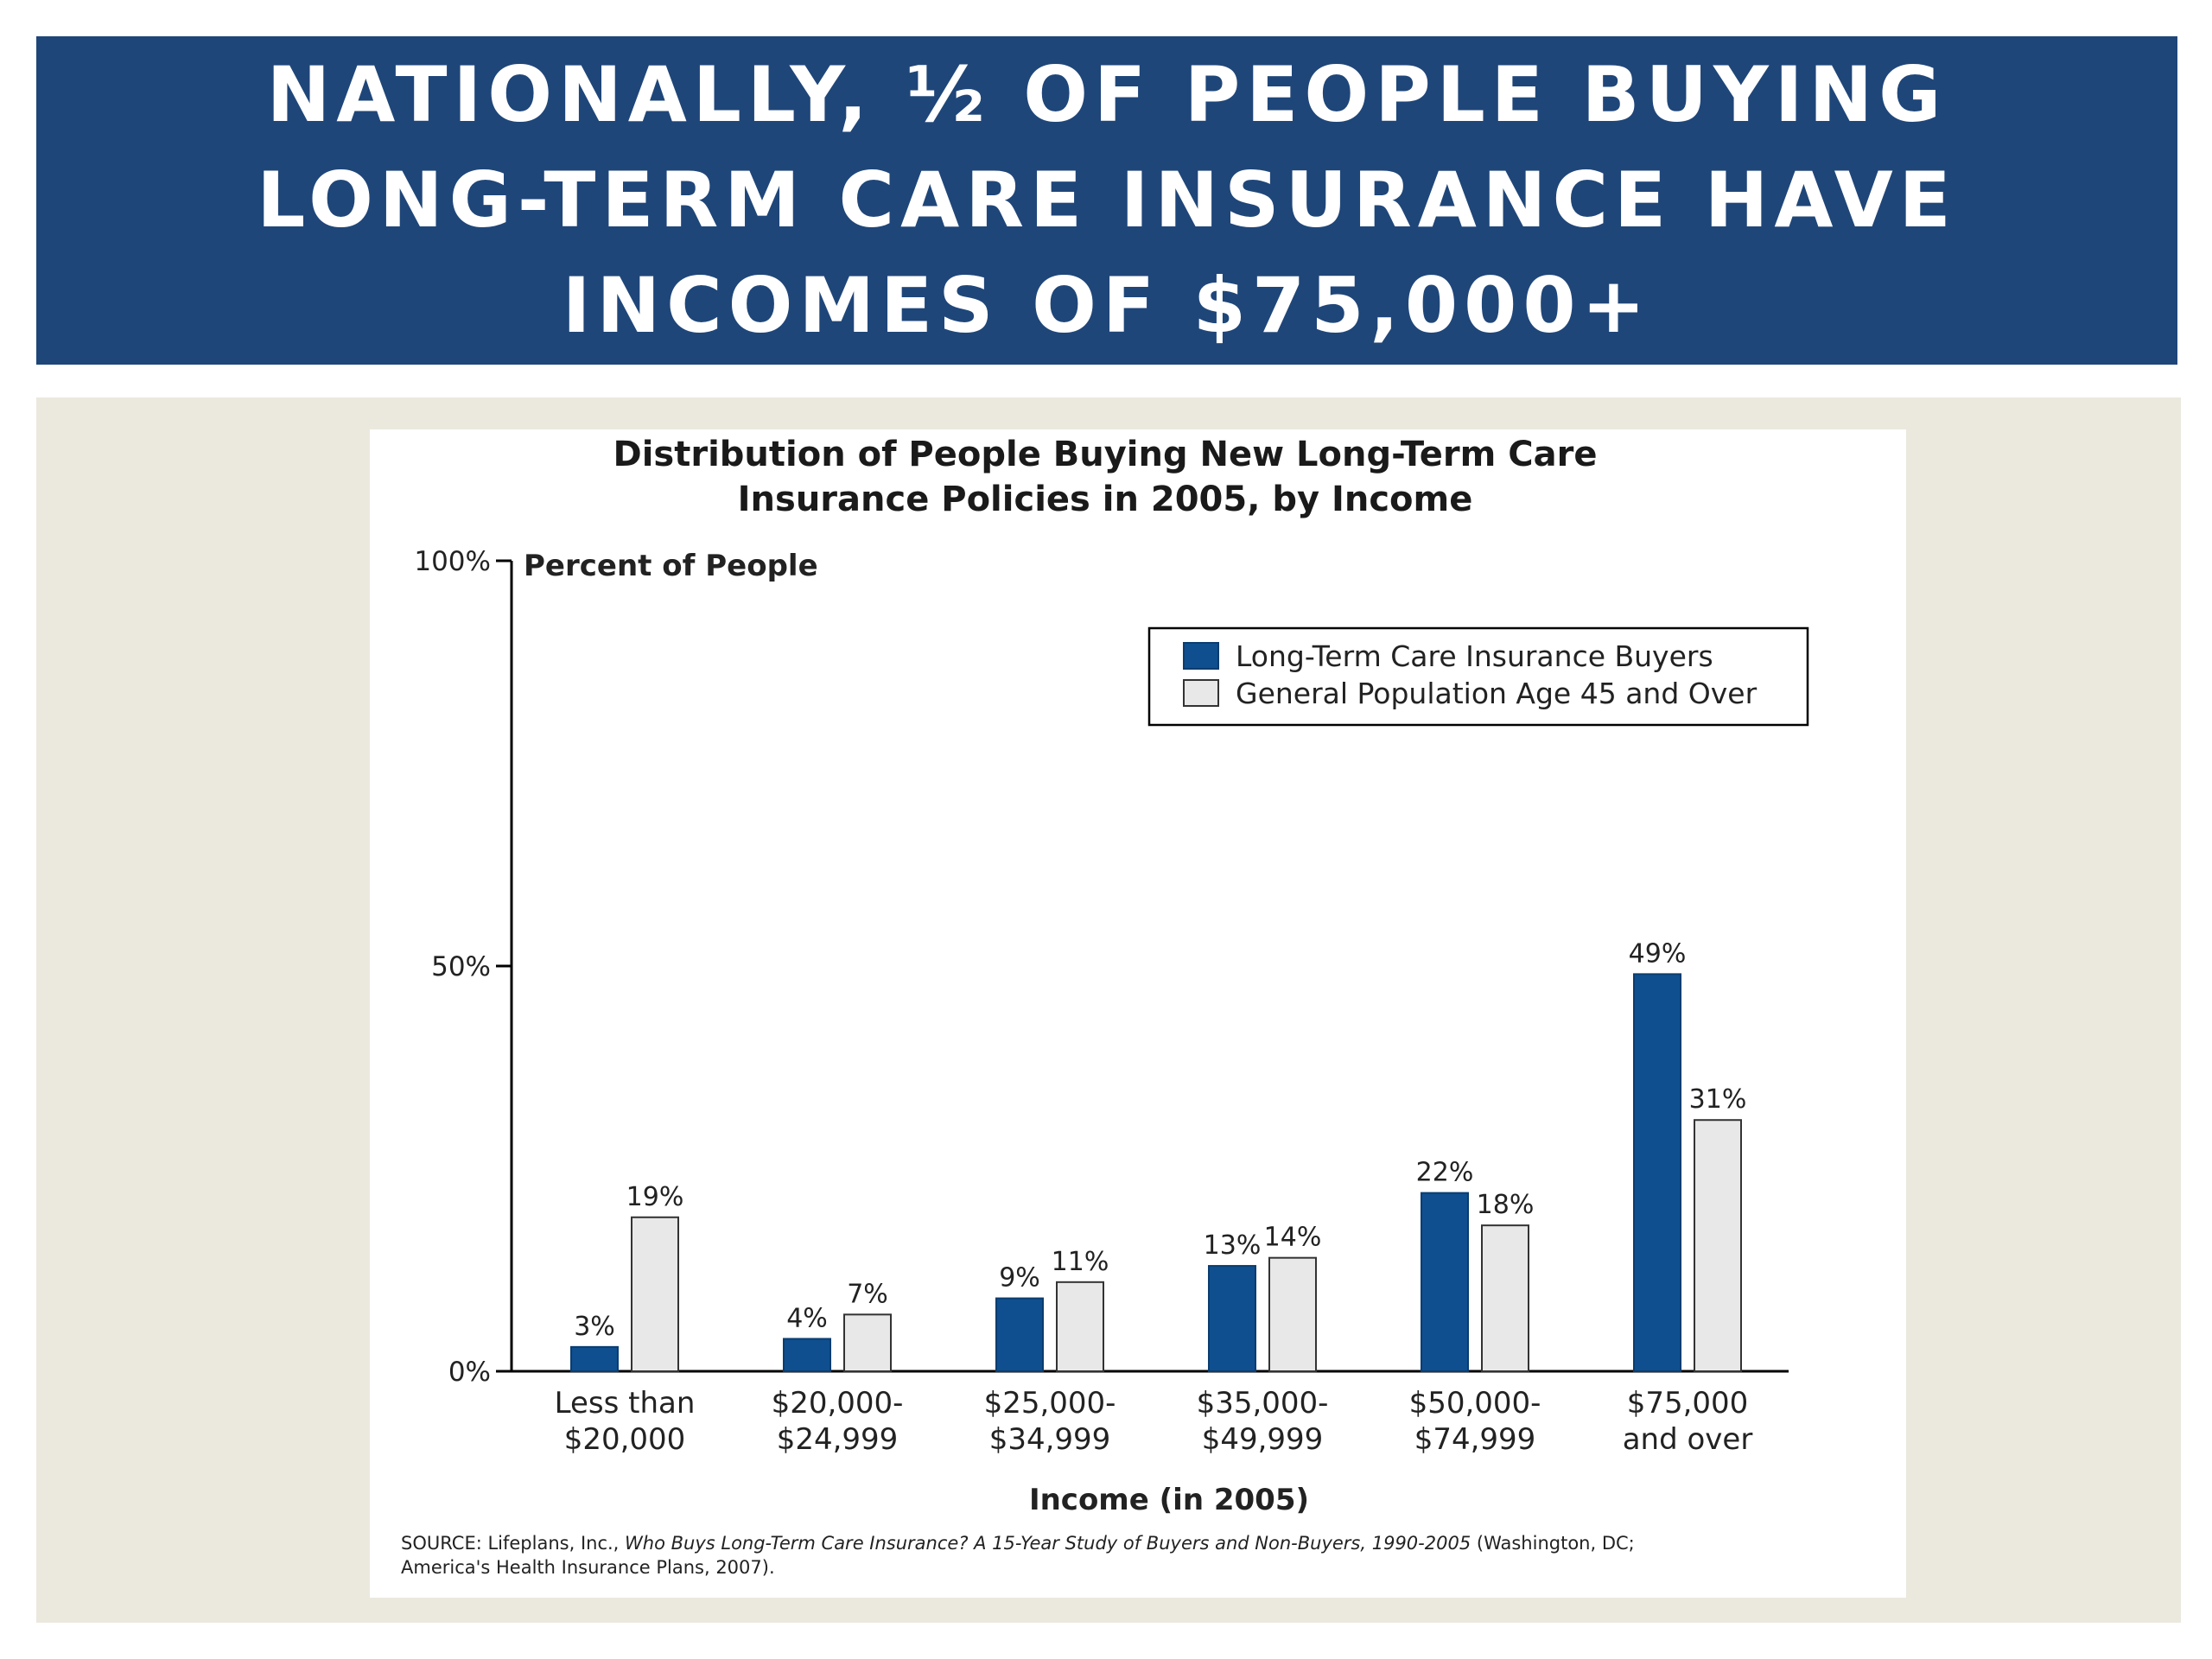 This screenshot has width=2212, height=1659. I want to click on population-value-label-4: 14%, so click(1293, 1238).